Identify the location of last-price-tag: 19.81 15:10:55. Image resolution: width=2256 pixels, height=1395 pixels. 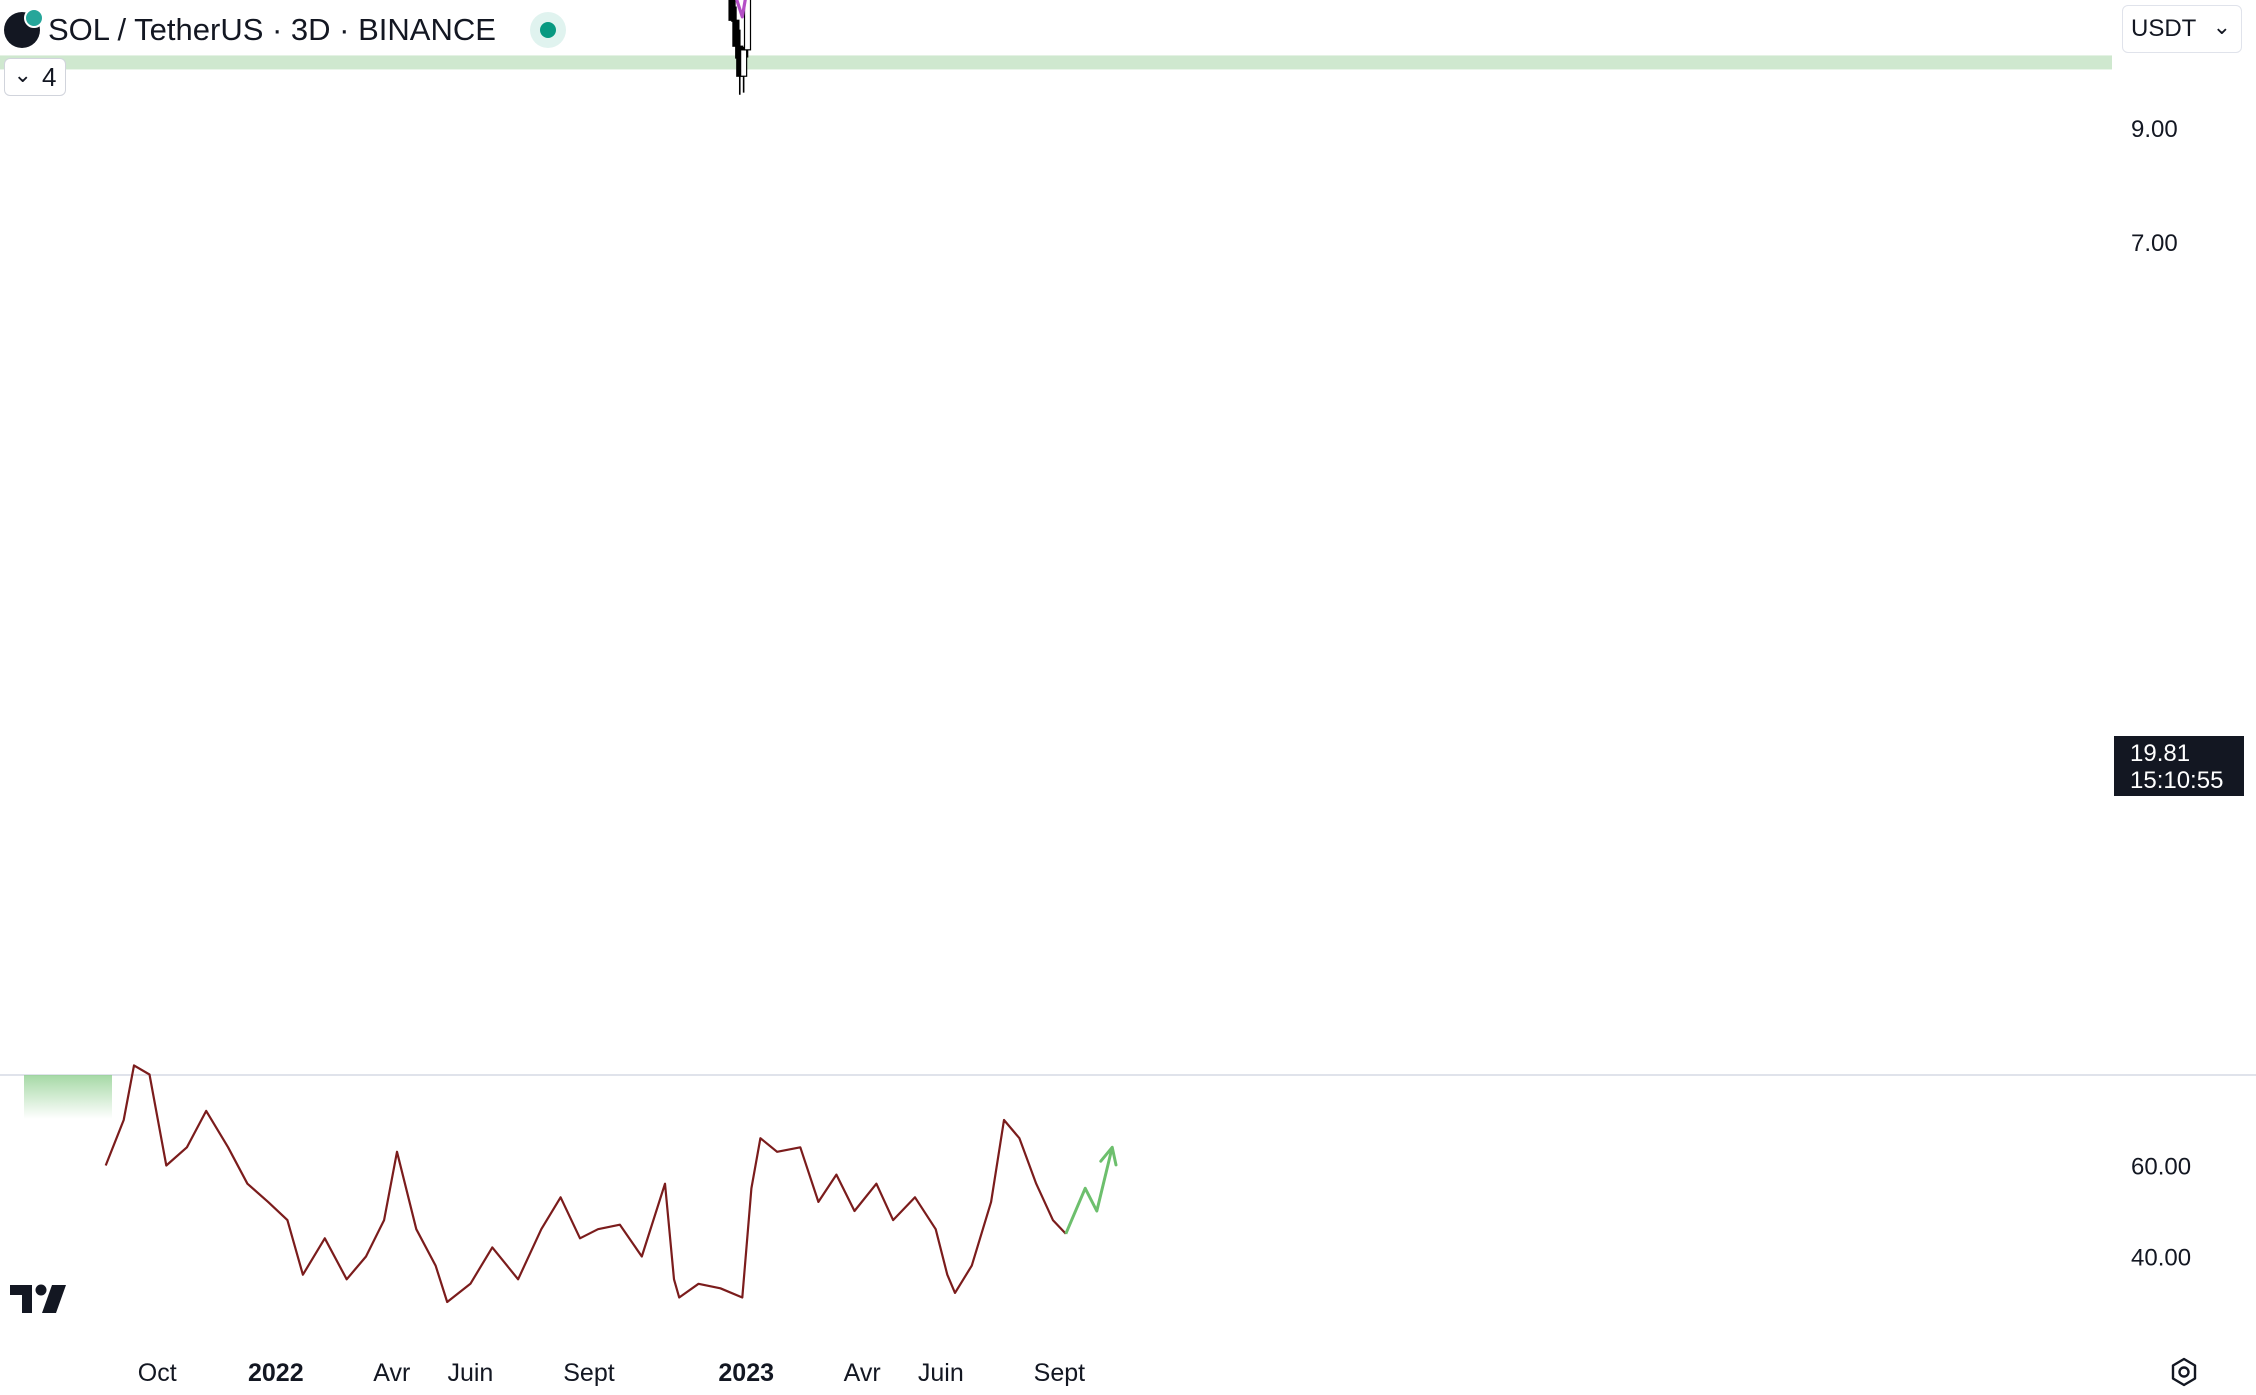
(2179, 766).